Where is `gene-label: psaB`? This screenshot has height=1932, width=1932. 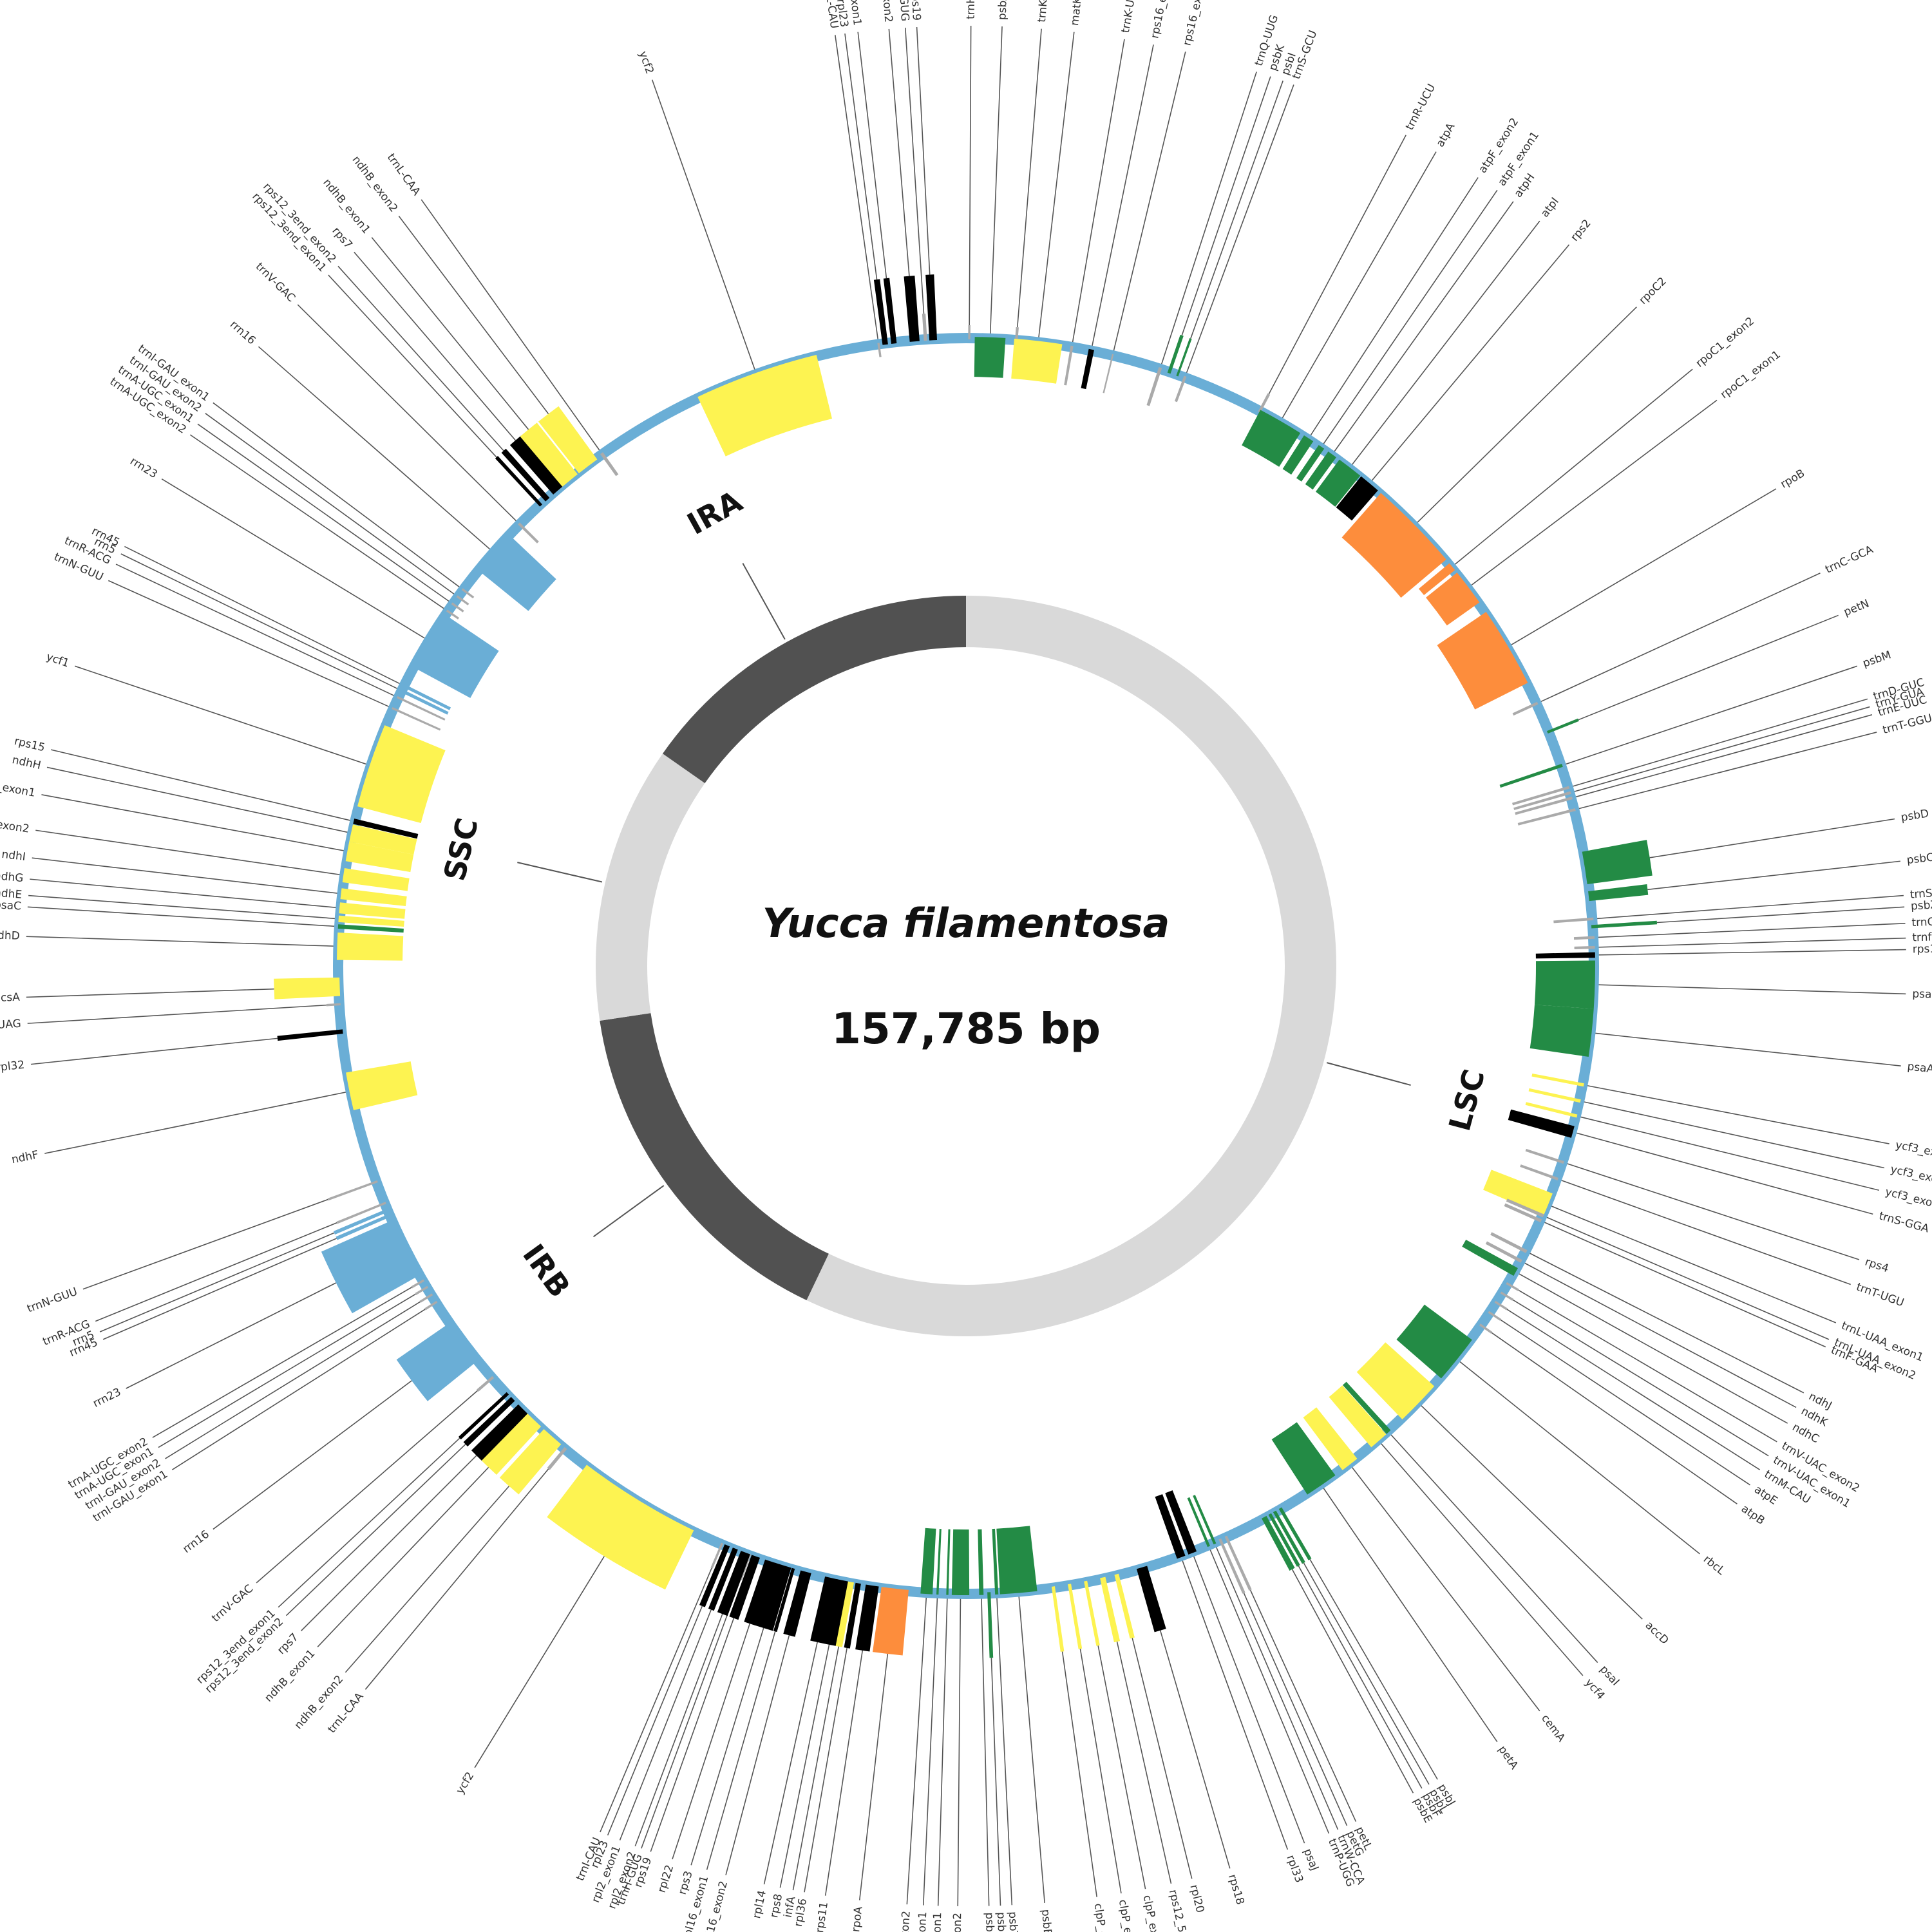
gene-label: psaB is located at coordinates (1922, 995).